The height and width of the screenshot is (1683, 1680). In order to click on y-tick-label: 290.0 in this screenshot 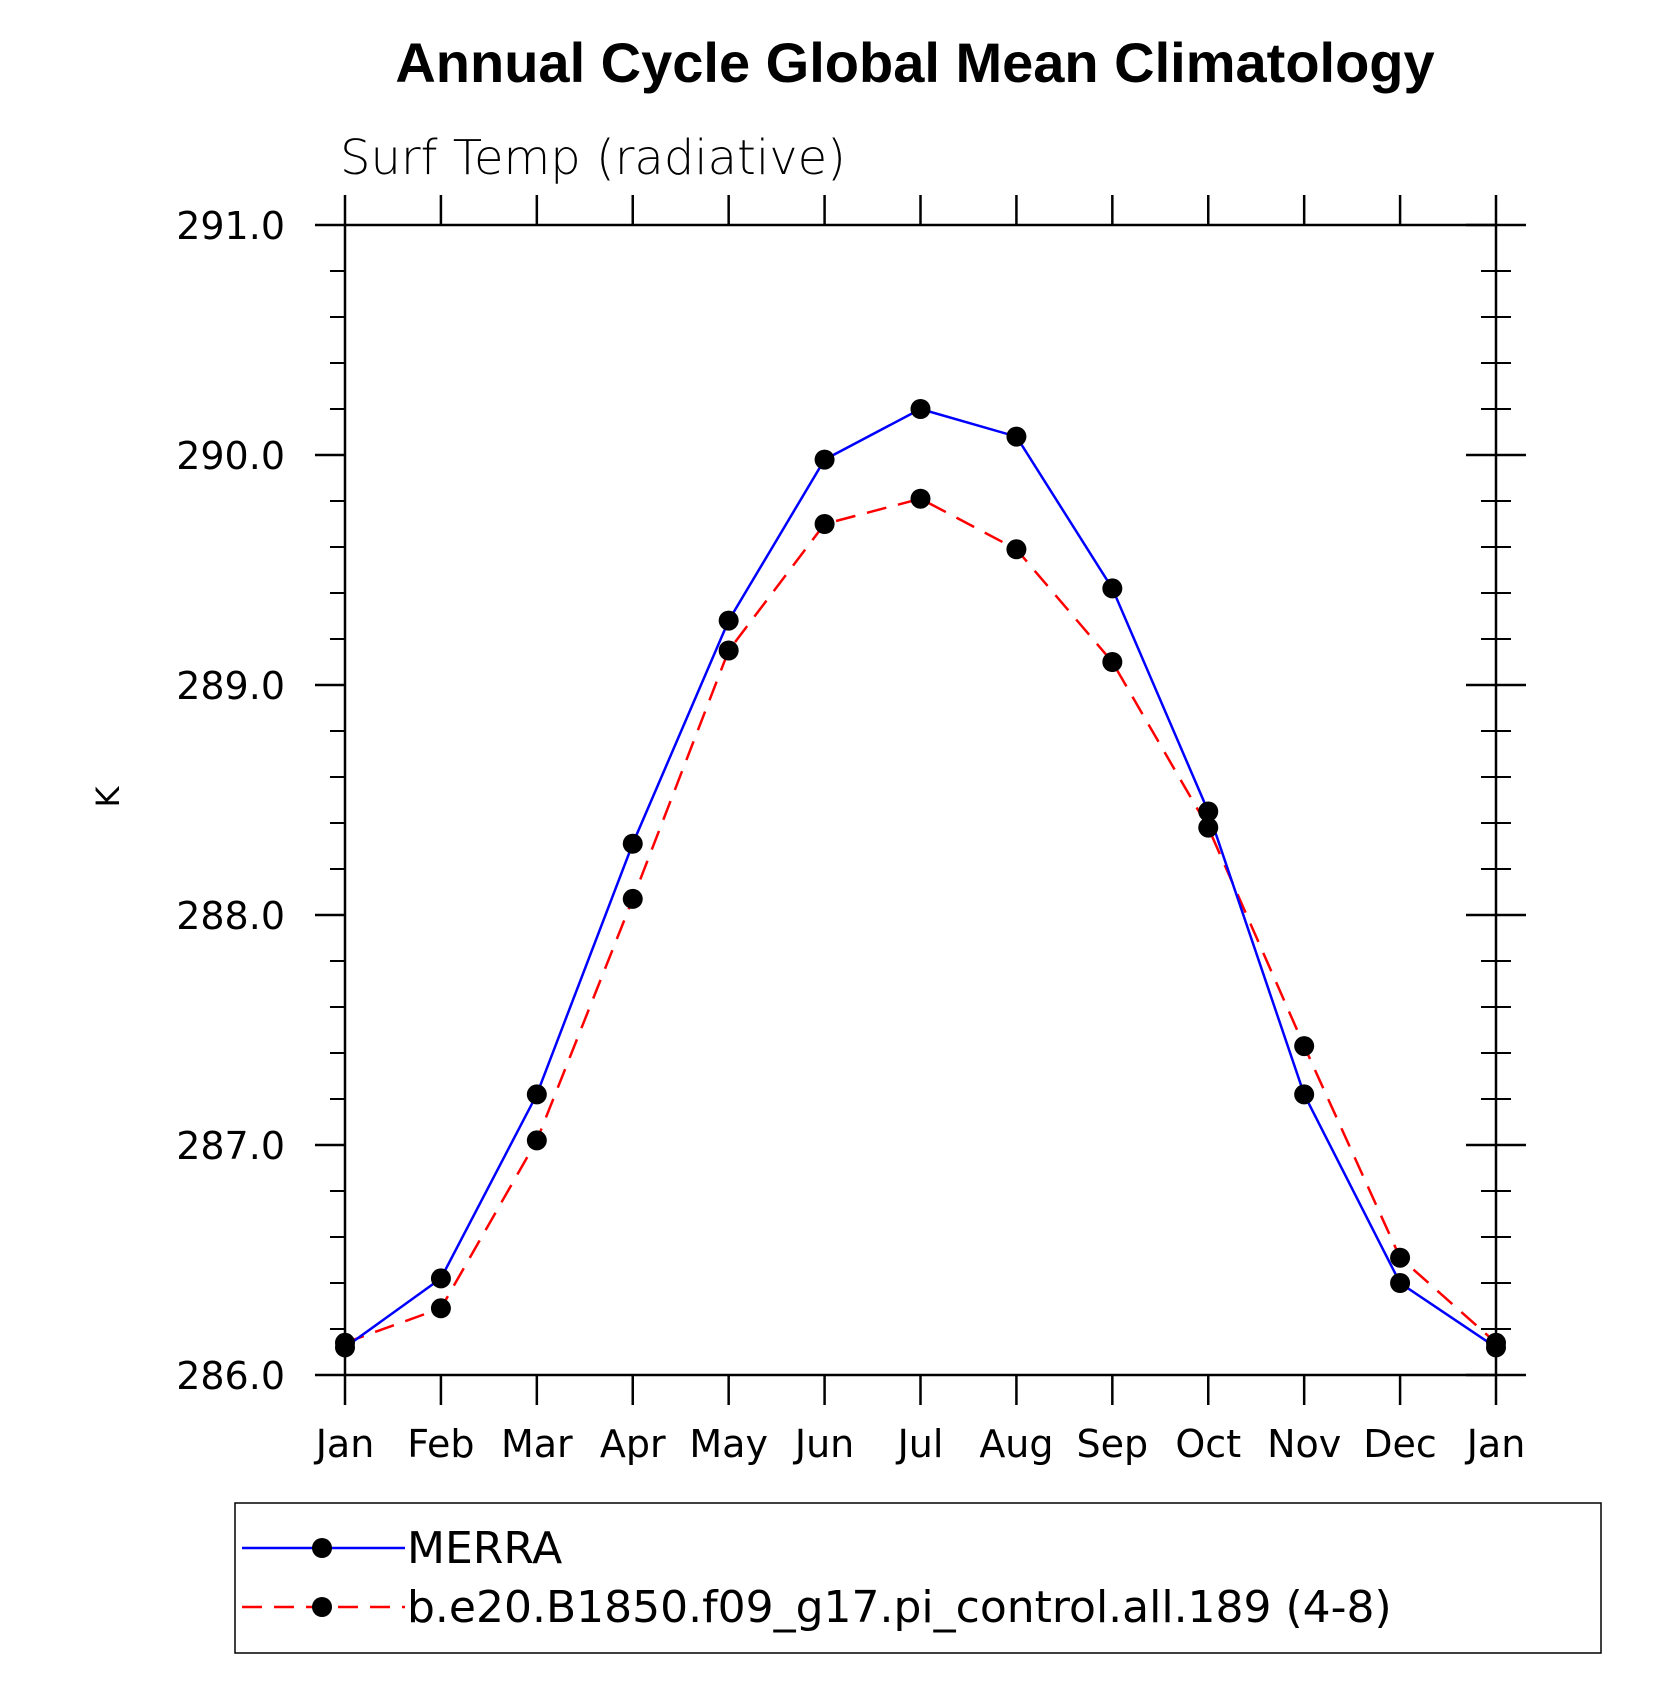, I will do `click(230, 456)`.